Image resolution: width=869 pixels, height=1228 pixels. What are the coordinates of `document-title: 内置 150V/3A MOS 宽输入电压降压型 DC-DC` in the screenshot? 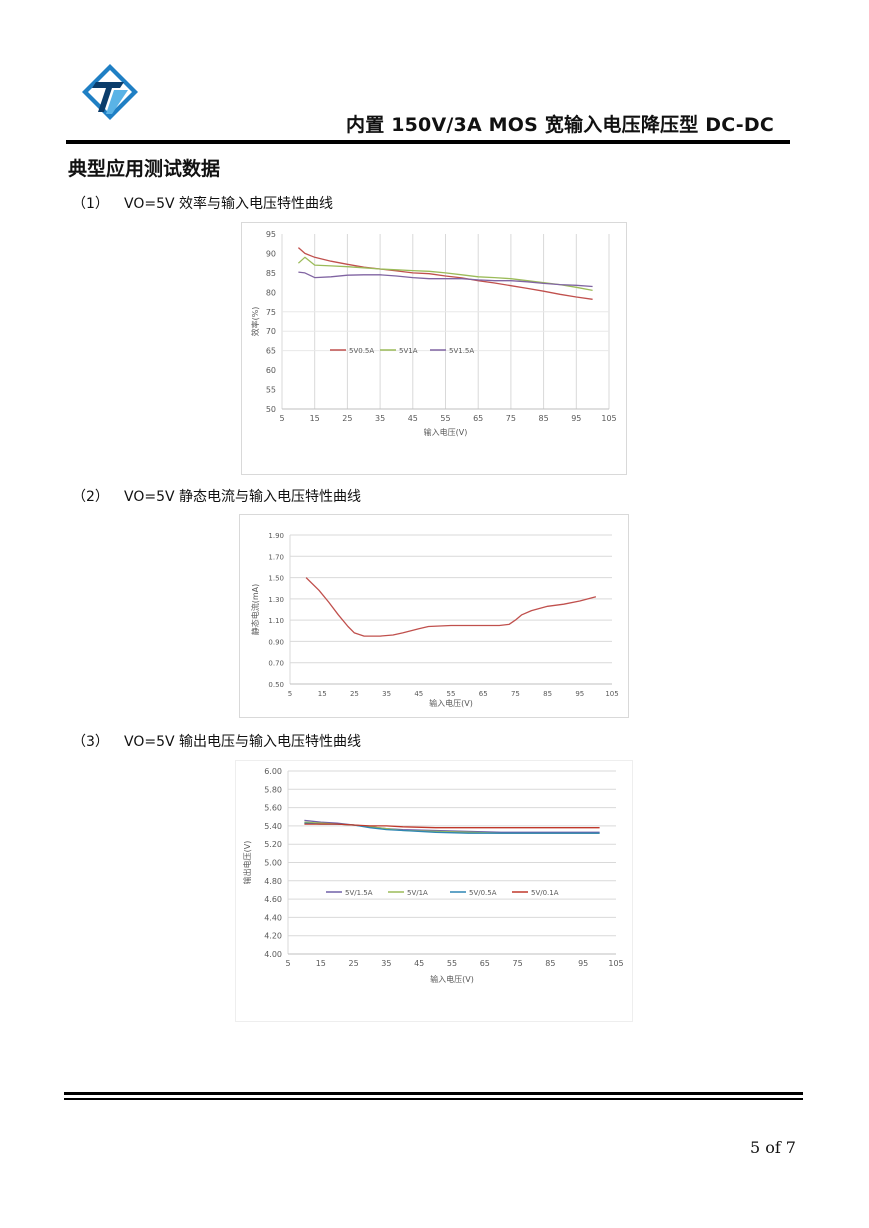 It's located at (560, 125).